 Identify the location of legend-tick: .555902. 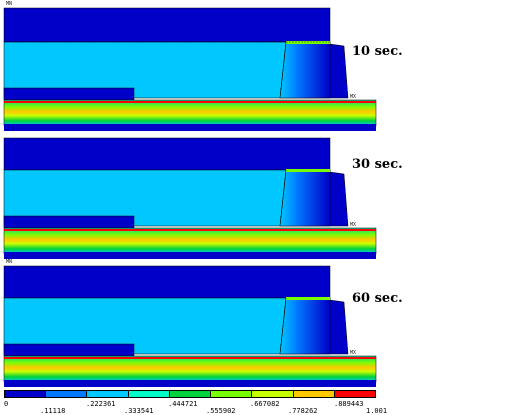
(221, 411).